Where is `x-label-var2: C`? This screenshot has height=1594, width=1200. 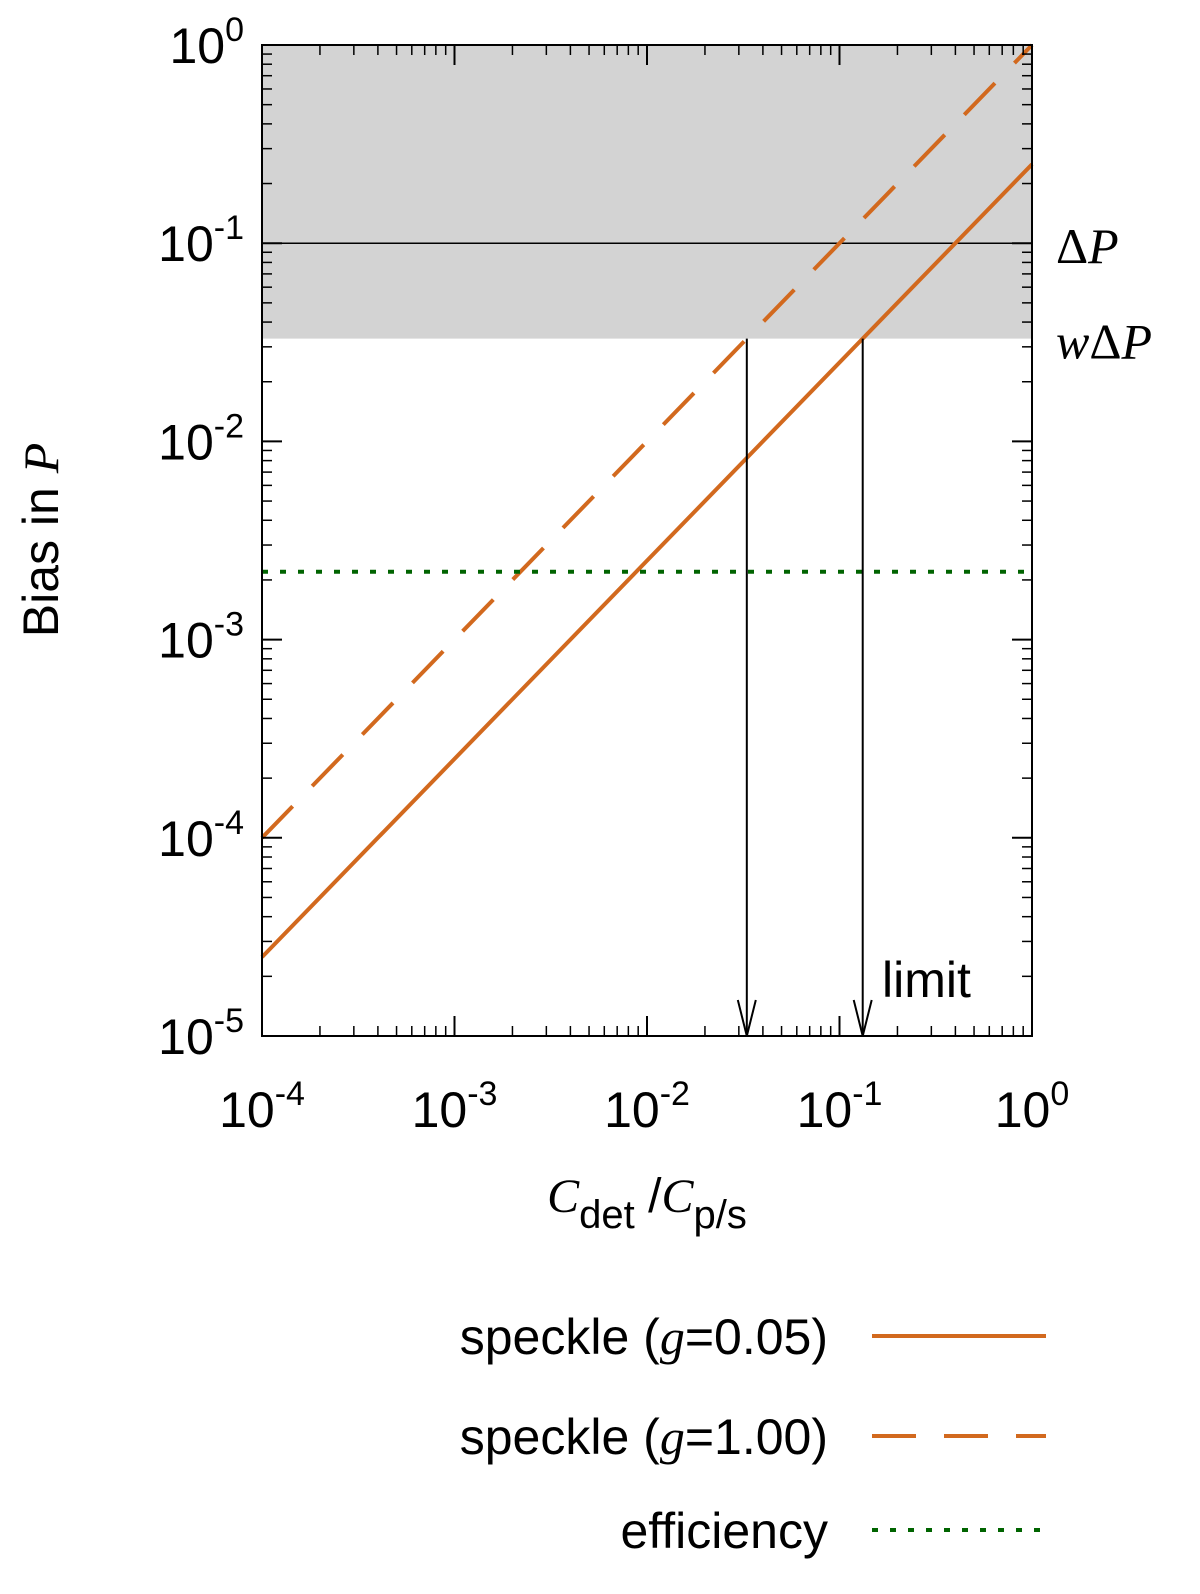
x-label-var2: C is located at coordinates (677, 1196).